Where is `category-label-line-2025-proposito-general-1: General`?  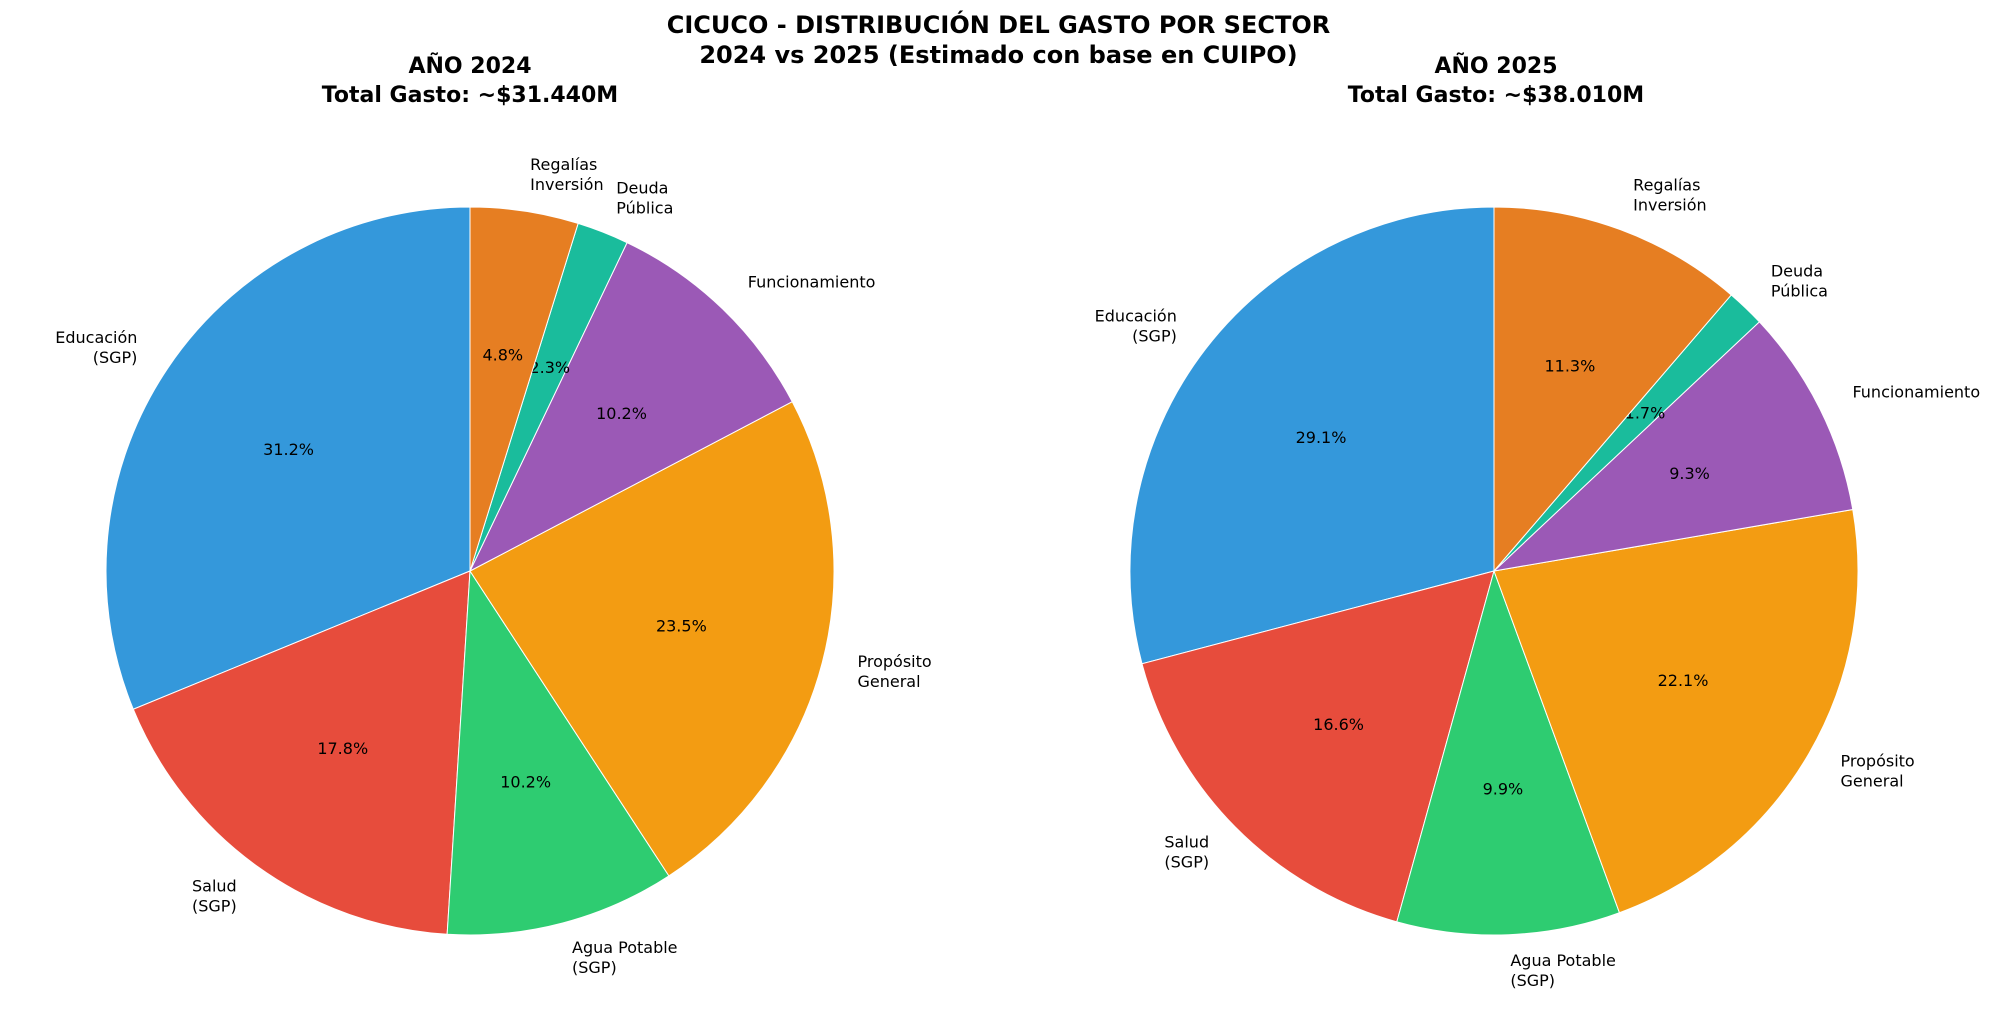
category-label-line-2025-proposito-general-1: General is located at coordinates (1872, 781).